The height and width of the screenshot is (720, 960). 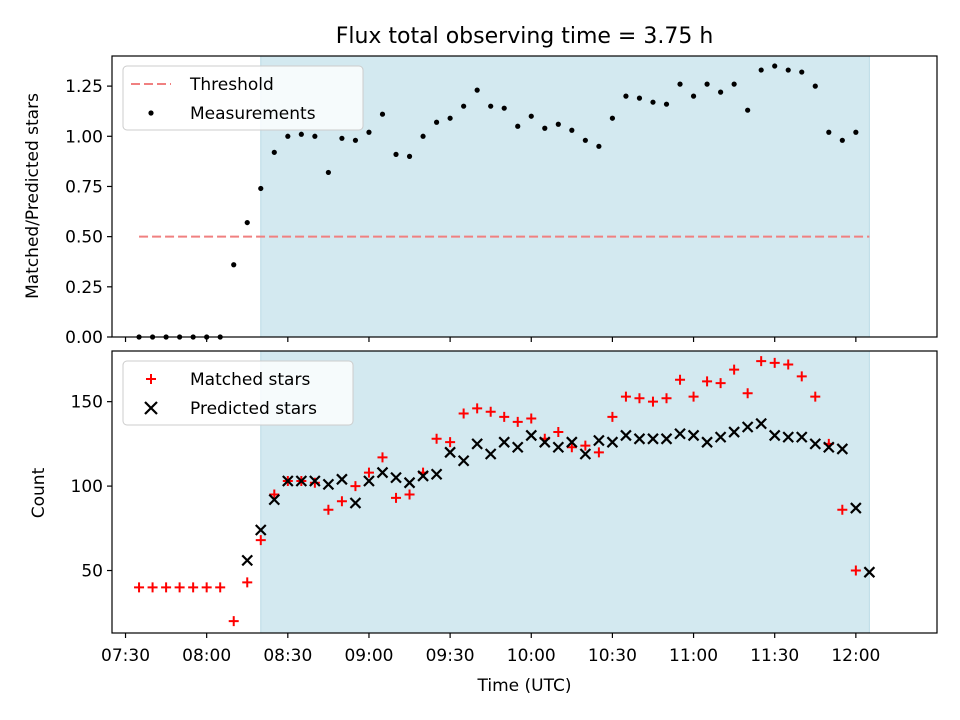 What do you see at coordinates (774, 656) in the screenshot?
I see `x-tick-label: 11:30` at bounding box center [774, 656].